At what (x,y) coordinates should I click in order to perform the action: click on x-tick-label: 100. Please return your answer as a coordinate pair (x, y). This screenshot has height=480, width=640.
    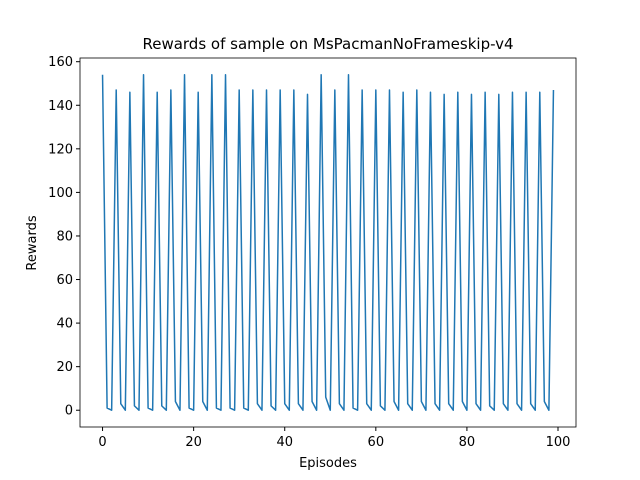
    Looking at the image, I should click on (558, 442).